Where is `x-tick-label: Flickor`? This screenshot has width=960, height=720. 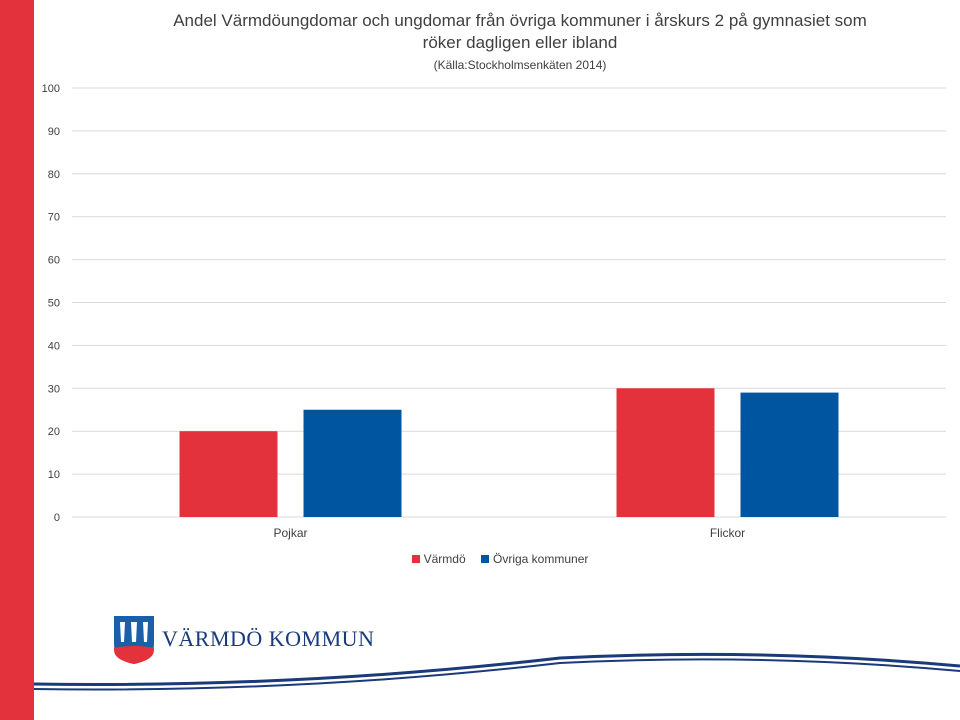 x-tick-label: Flickor is located at coordinates (727, 533).